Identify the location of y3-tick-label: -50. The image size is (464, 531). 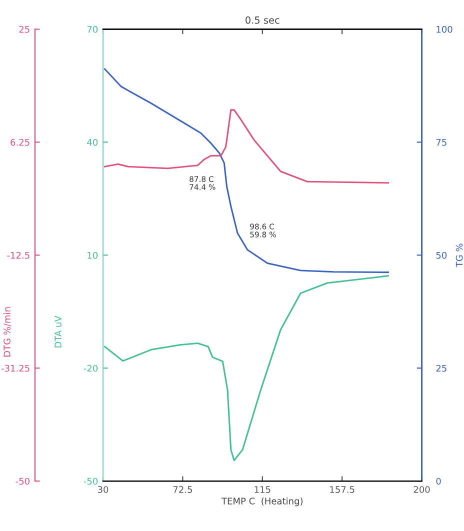
(23, 481).